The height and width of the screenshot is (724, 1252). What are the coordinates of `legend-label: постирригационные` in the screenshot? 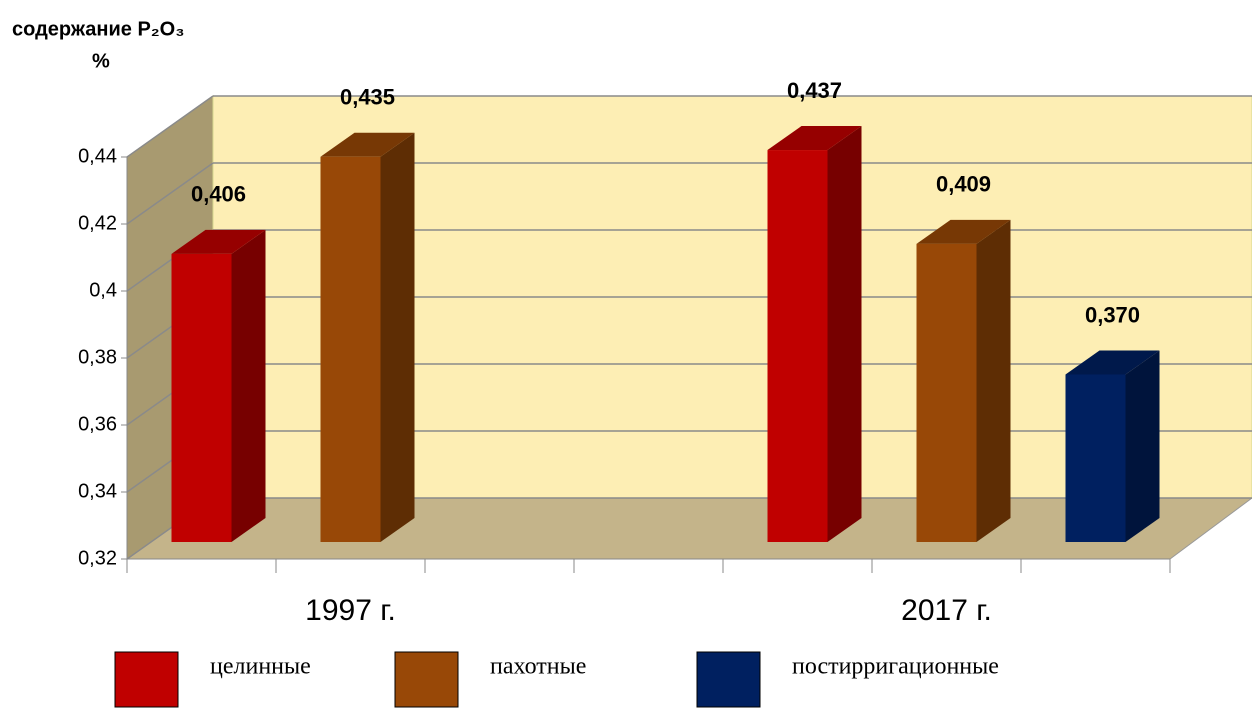 It's located at (895, 667).